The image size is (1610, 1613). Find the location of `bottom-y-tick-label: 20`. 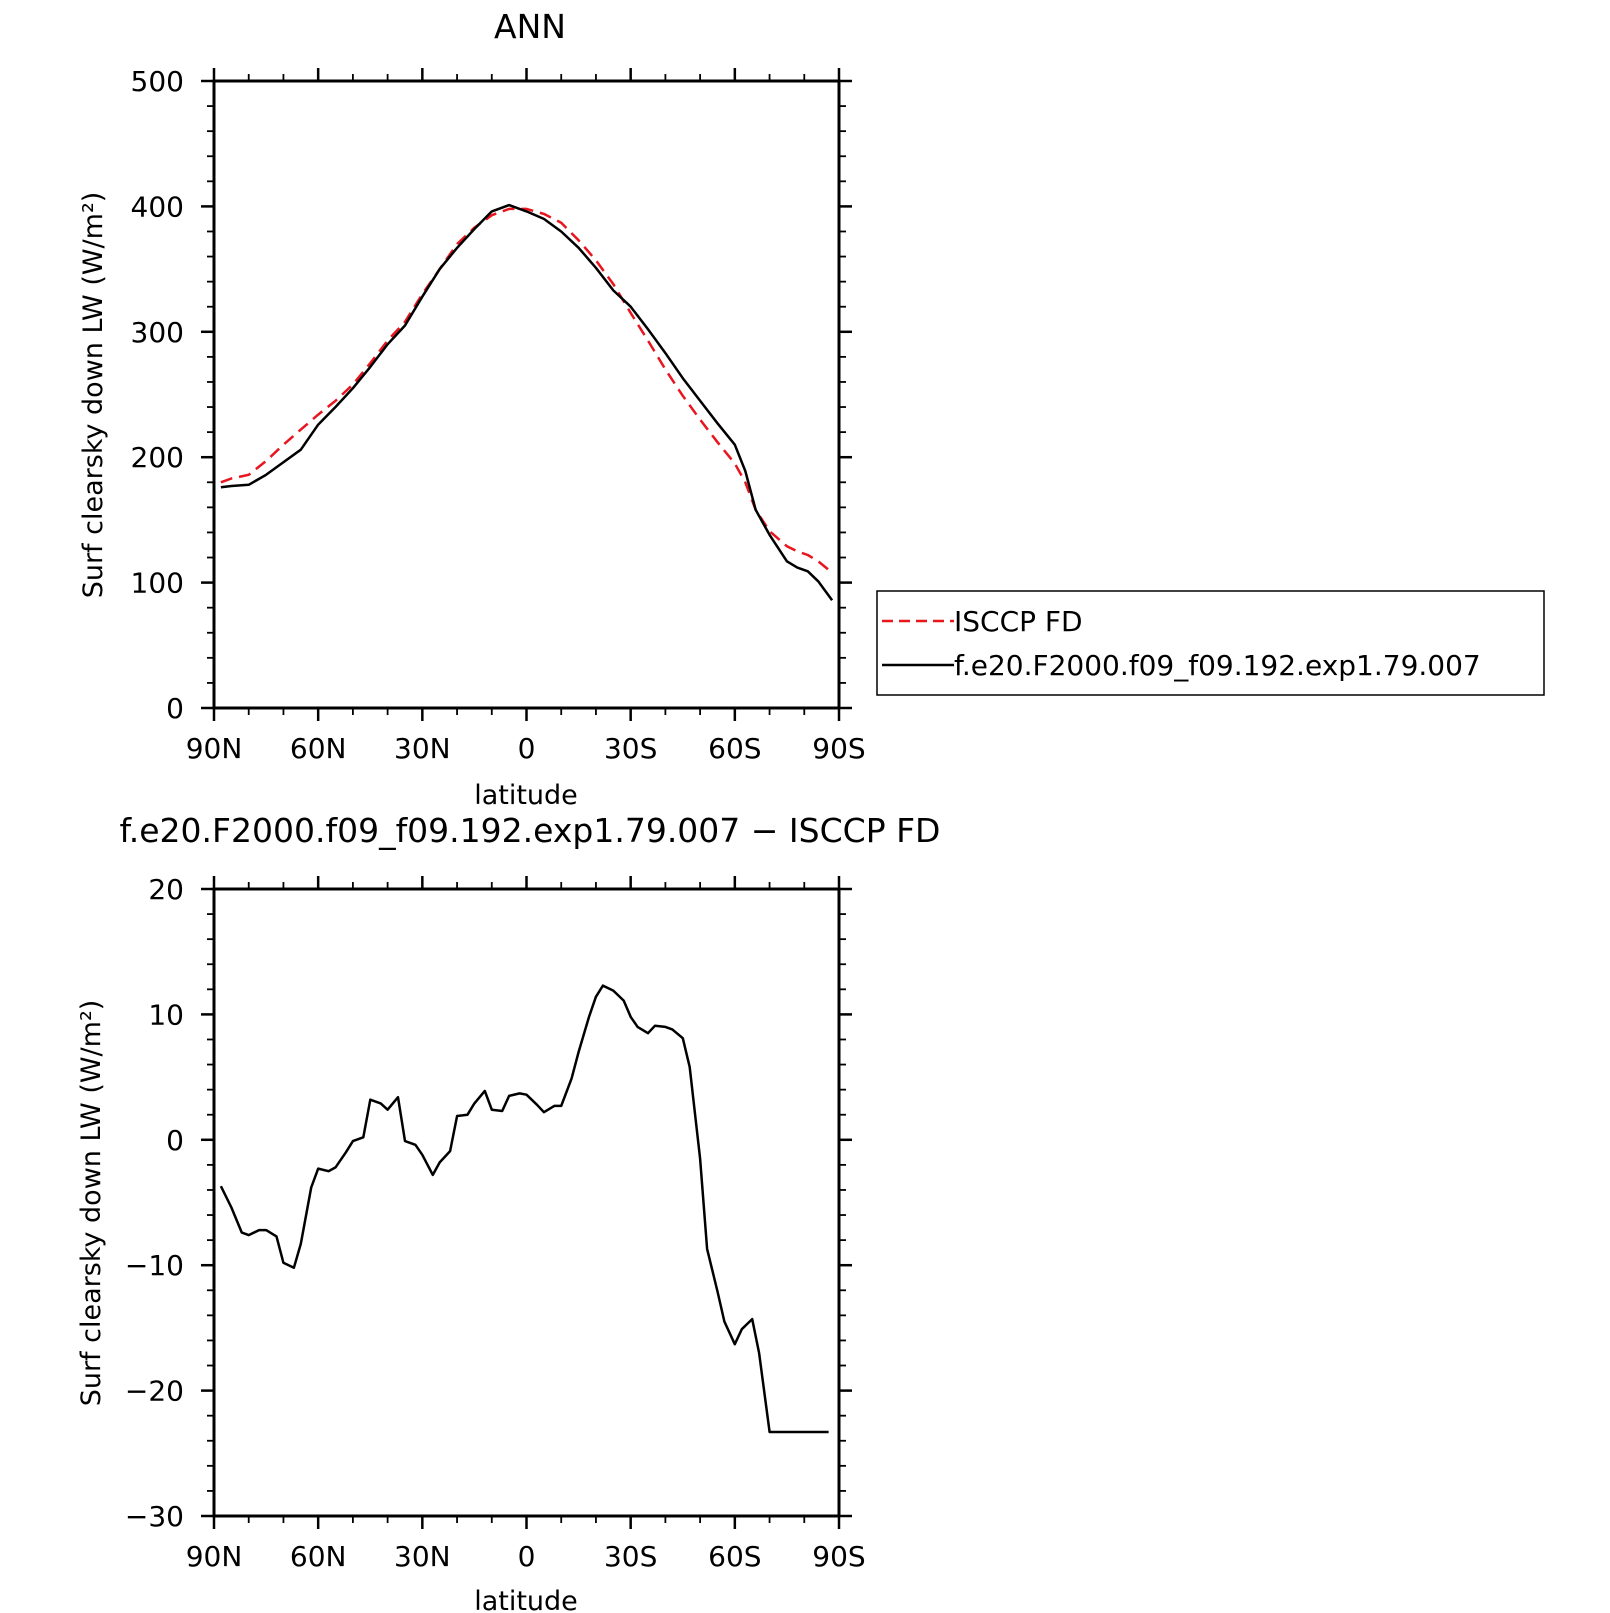

bottom-y-tick-label: 20 is located at coordinates (166, 889).